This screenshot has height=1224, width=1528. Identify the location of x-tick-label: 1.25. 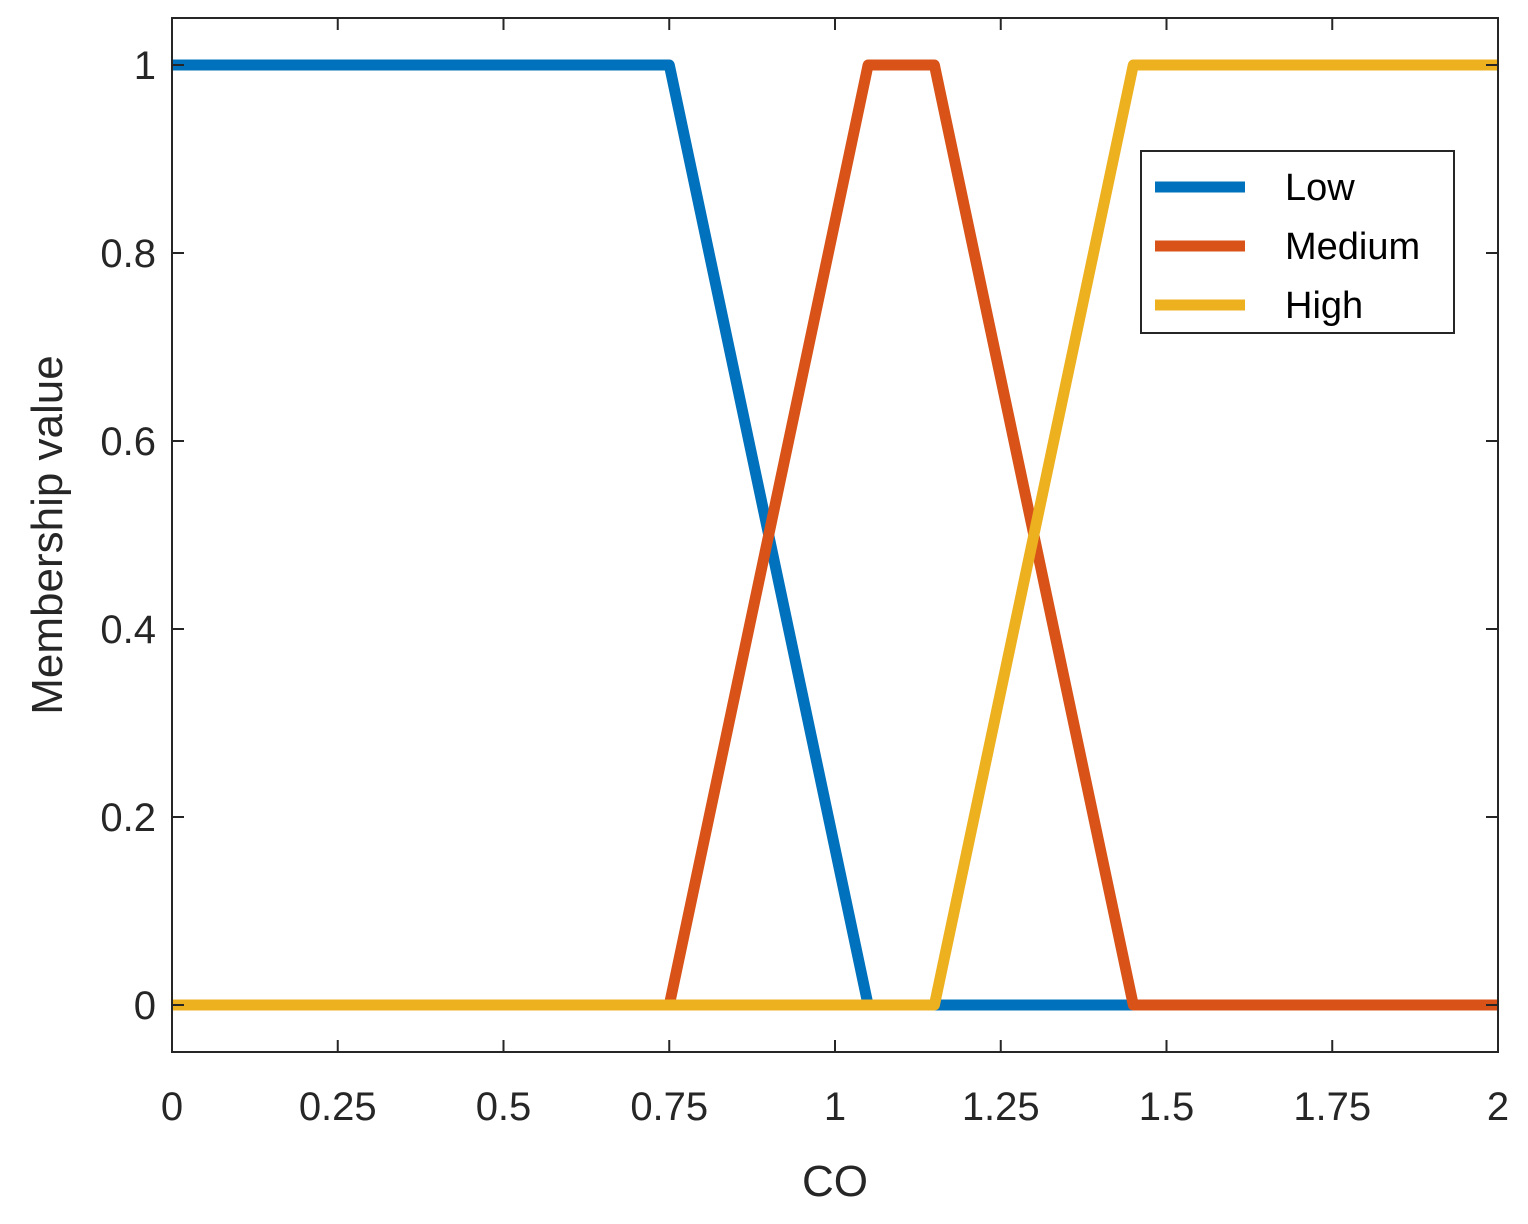
(1001, 1107).